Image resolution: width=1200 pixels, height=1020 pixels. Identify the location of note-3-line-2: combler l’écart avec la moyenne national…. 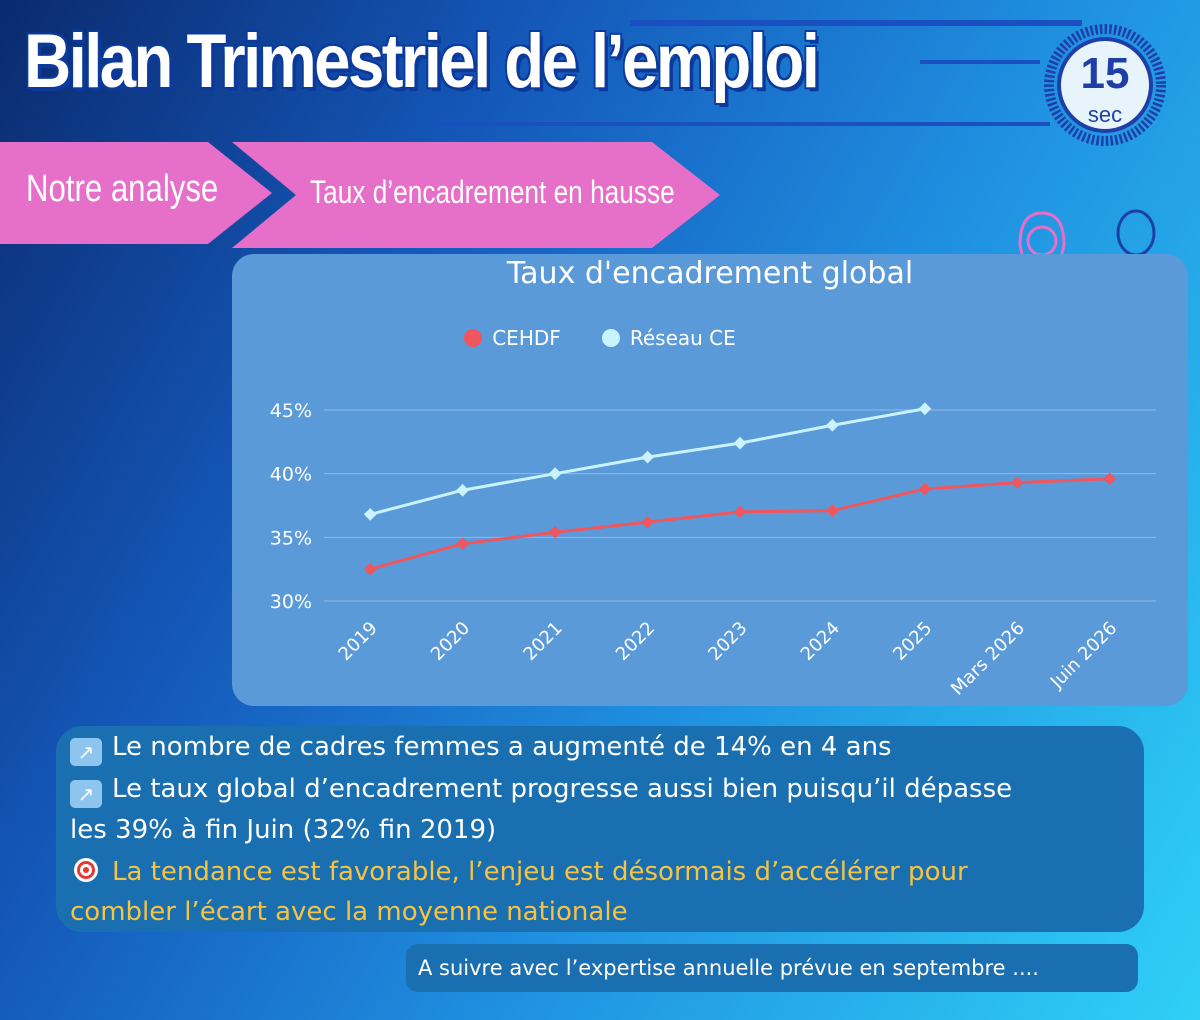
(349, 912).